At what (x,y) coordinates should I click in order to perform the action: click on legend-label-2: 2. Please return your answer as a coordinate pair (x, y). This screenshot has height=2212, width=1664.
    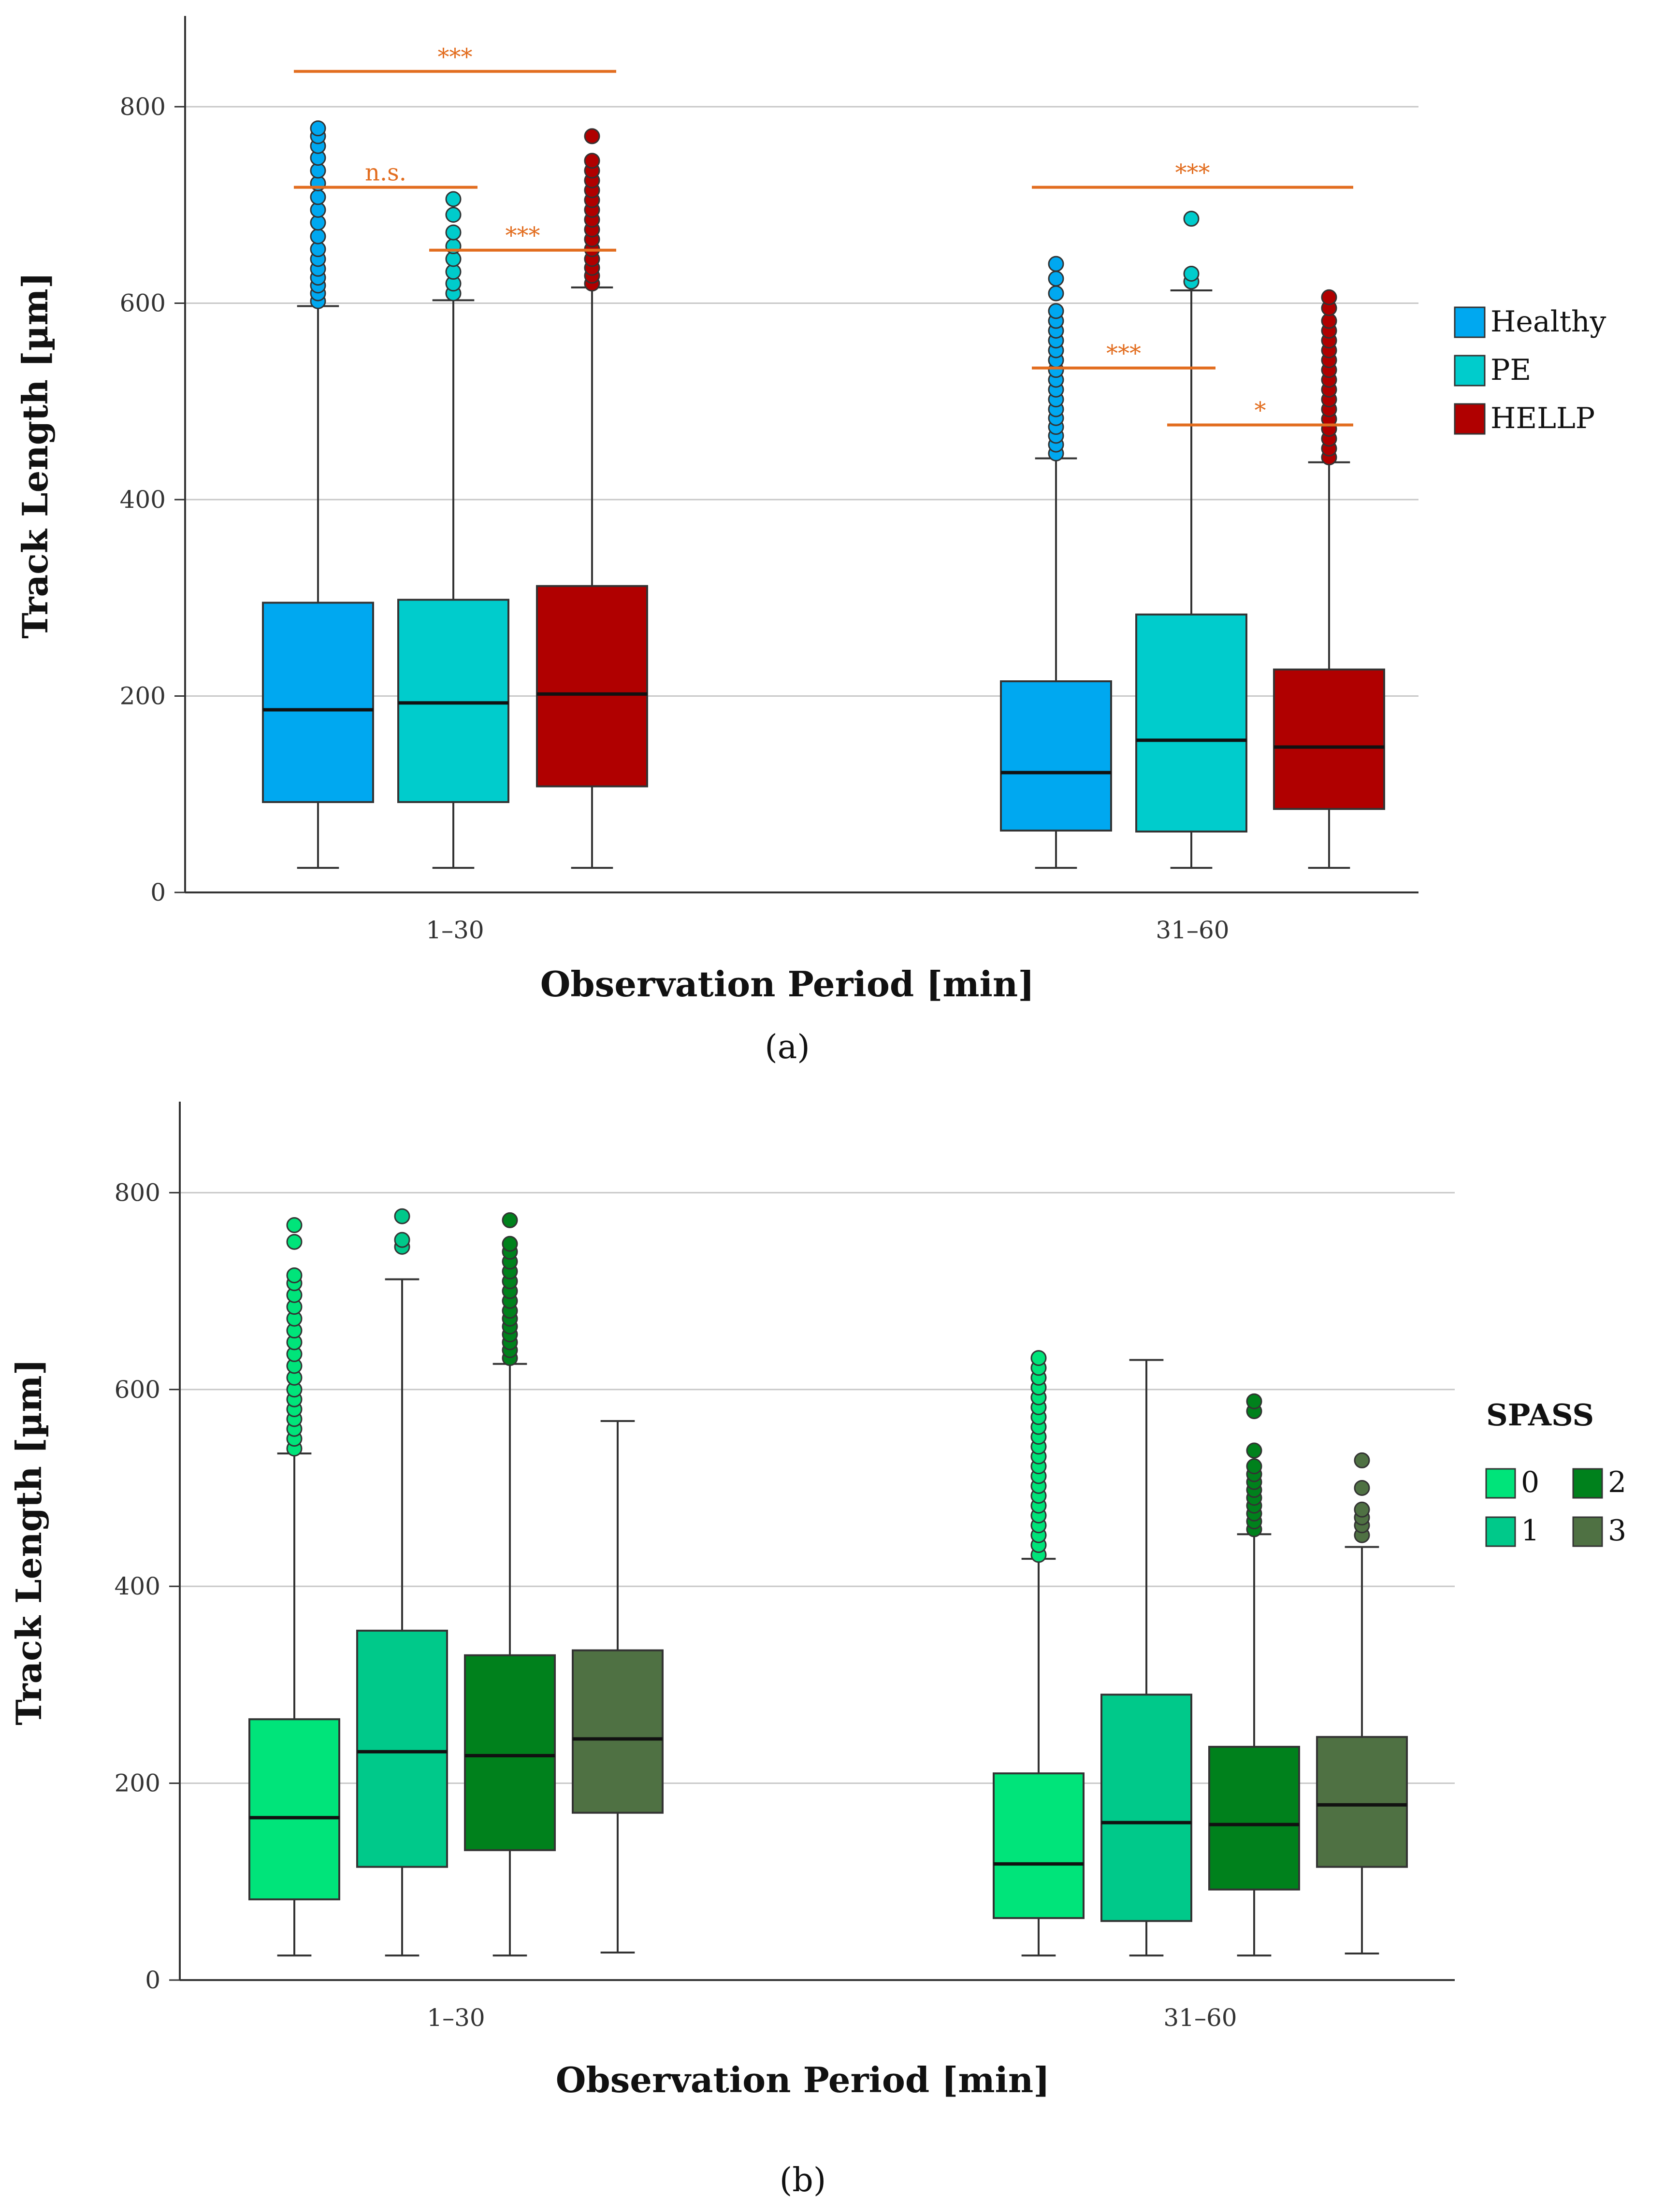
    Looking at the image, I should click on (1617, 1482).